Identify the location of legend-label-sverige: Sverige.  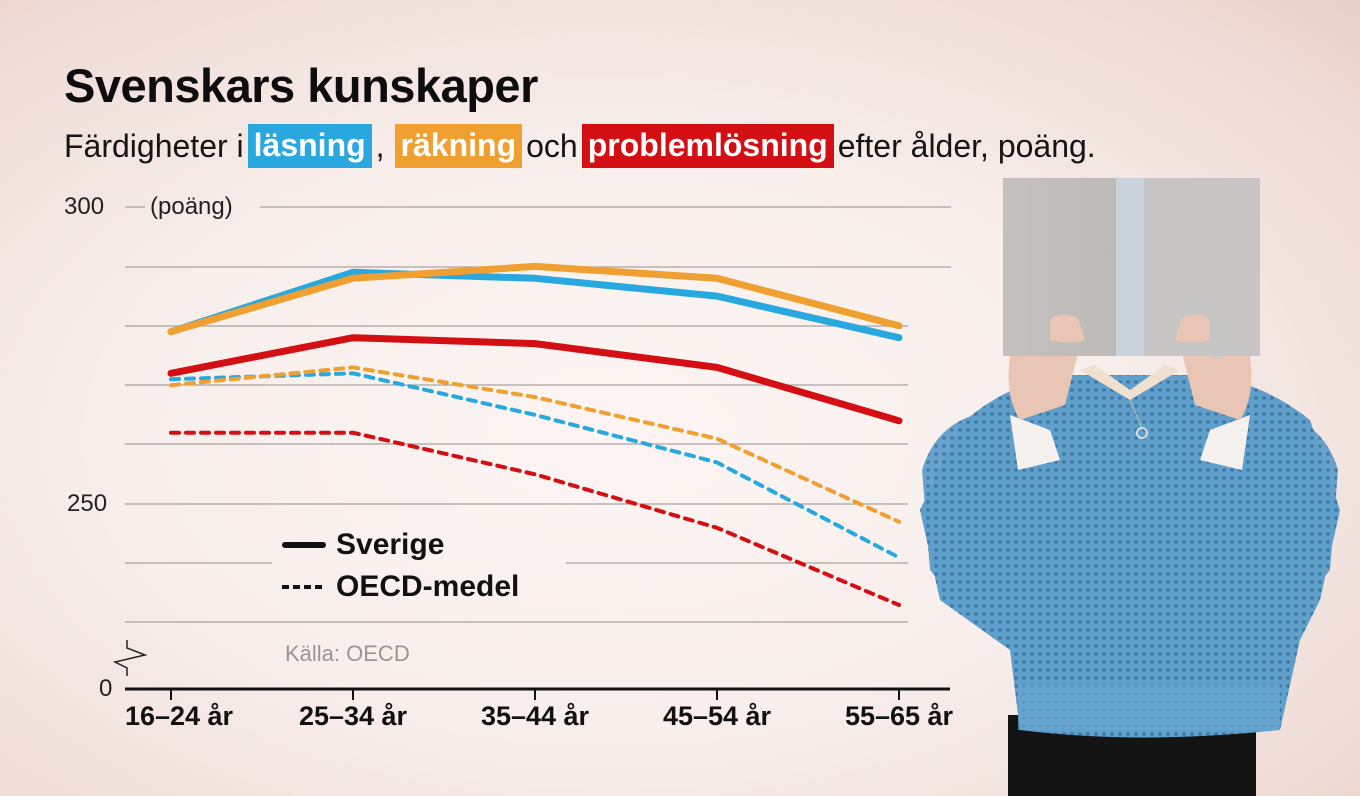
(390, 544).